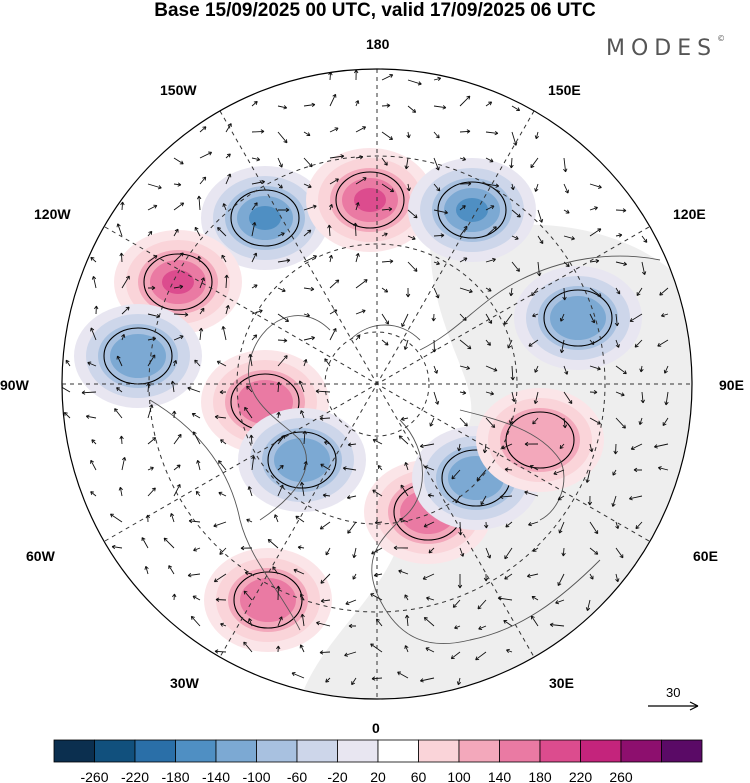 The image size is (750, 783). What do you see at coordinates (731, 385) in the screenshot?
I see `lon-label-90e: 90E` at bounding box center [731, 385].